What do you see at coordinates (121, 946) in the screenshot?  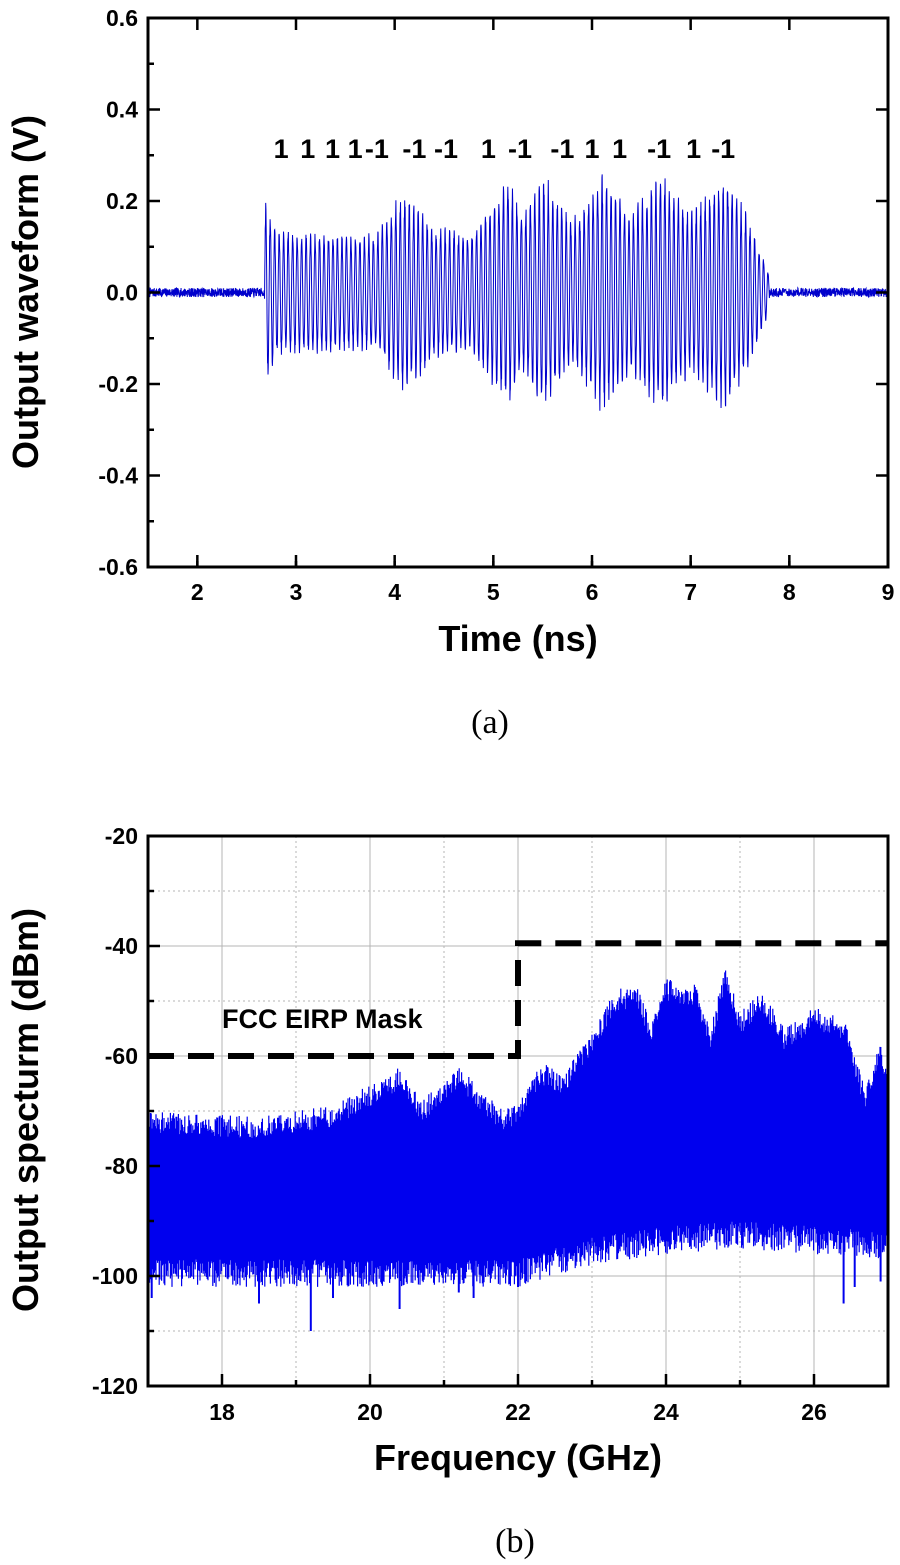 I see `y-tick-label: -40` at bounding box center [121, 946].